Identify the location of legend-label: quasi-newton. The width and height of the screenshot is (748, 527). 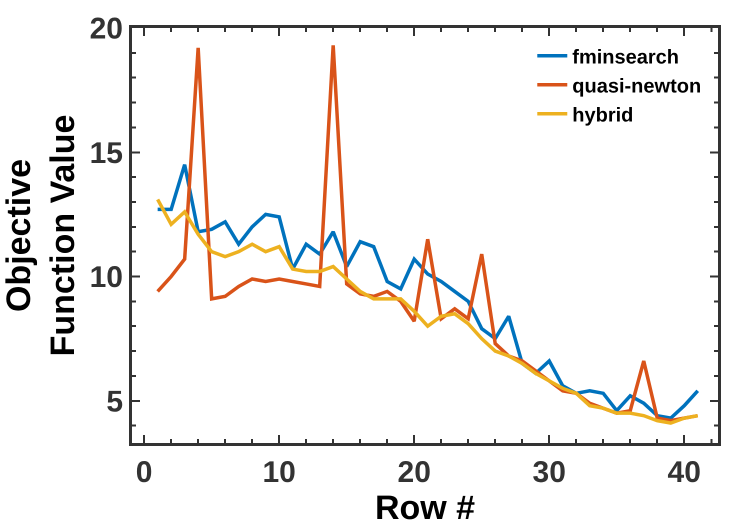
(637, 87).